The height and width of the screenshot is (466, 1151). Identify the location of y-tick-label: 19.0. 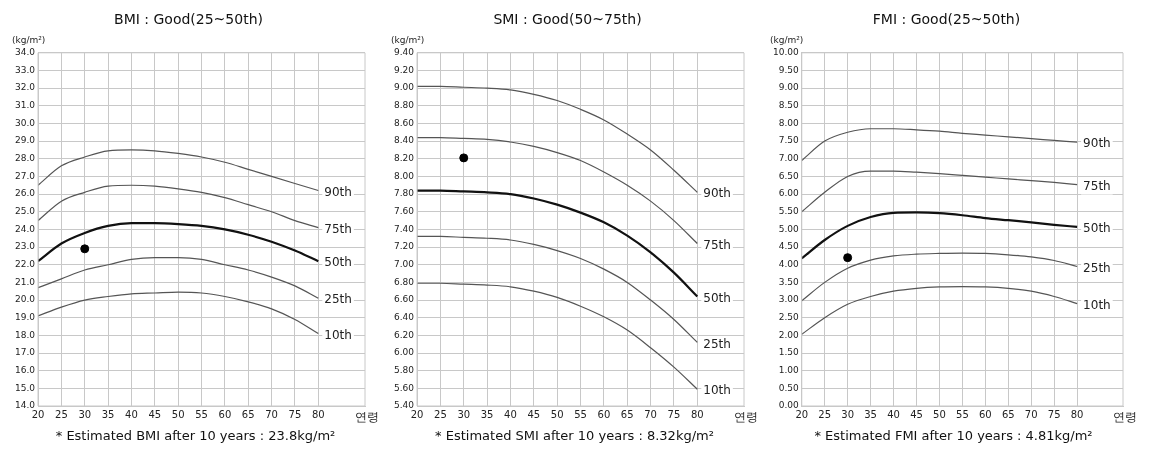
(25, 317).